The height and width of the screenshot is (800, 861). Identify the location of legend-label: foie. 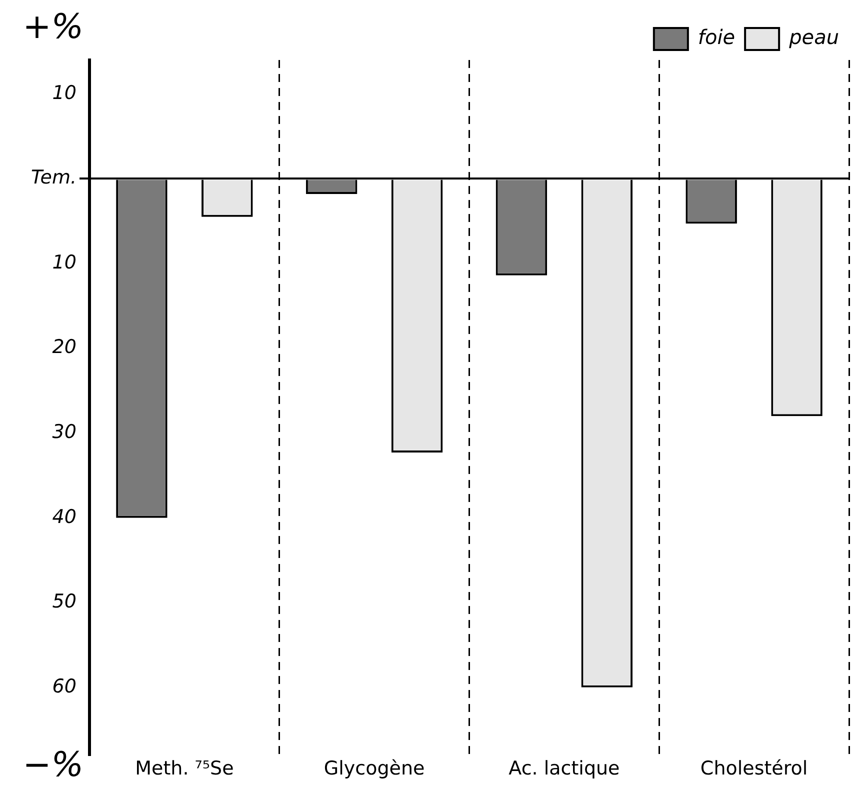
(717, 37).